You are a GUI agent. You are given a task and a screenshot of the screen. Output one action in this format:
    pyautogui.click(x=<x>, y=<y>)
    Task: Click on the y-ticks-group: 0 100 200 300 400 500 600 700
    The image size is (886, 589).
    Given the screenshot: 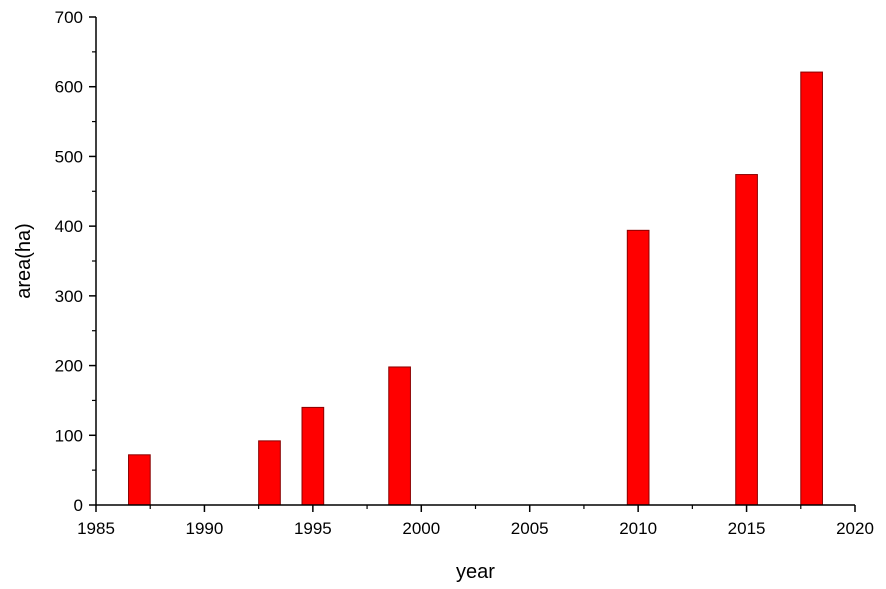 What is the action you would take?
    pyautogui.click(x=75, y=261)
    